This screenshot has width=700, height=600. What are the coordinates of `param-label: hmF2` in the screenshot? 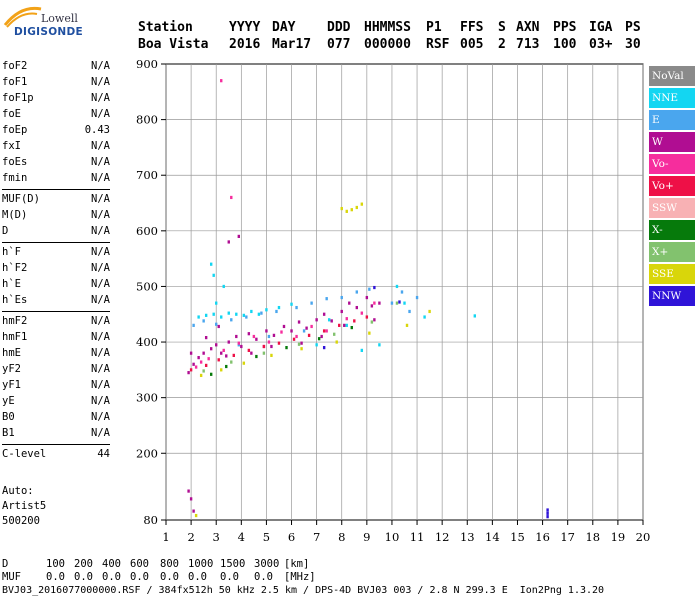 It's located at (15, 321).